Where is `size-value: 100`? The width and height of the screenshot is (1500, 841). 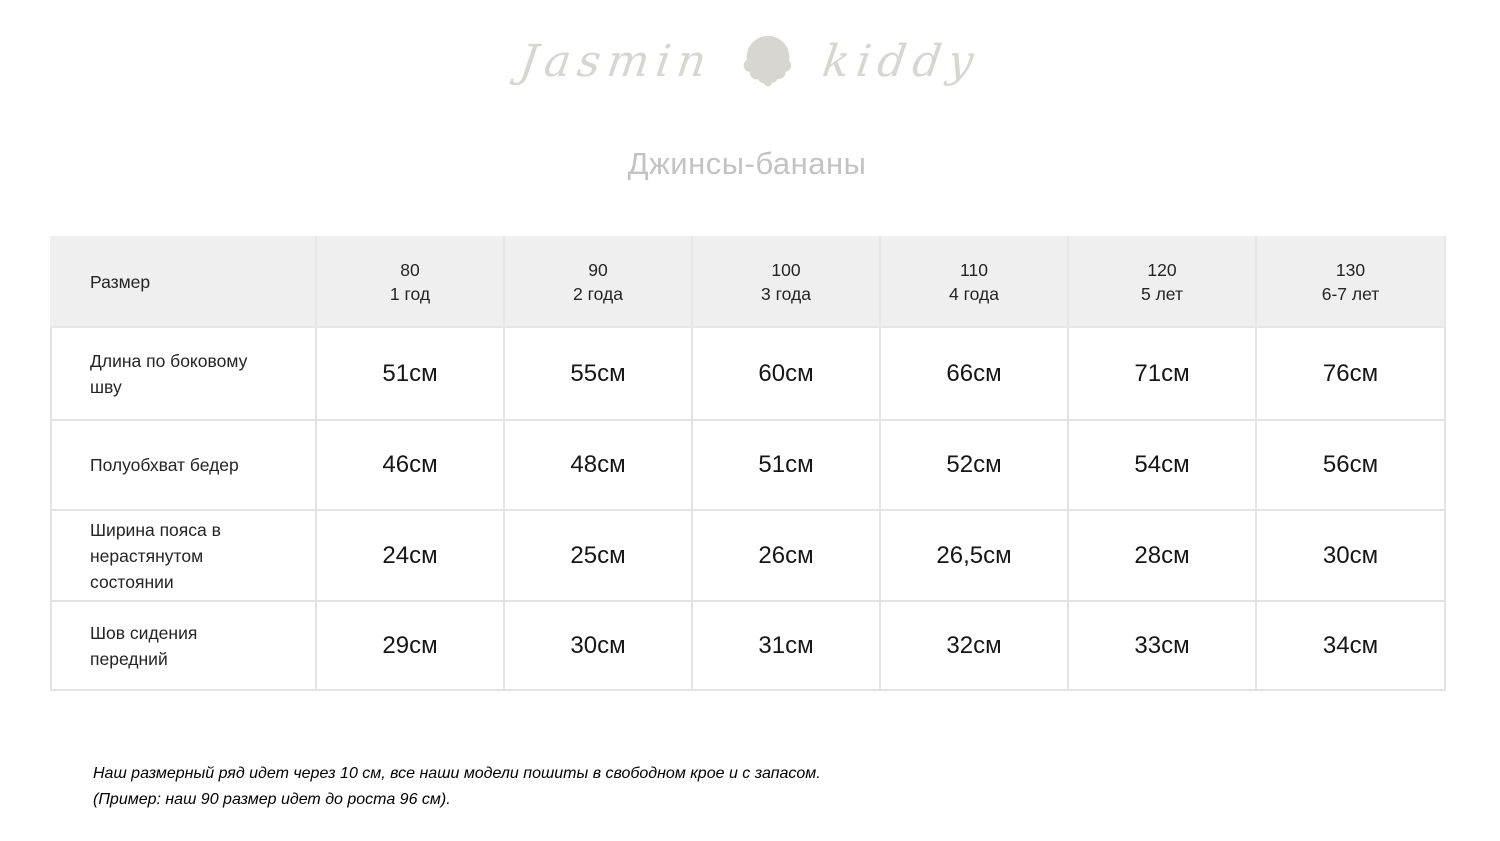
size-value: 100 is located at coordinates (786, 270).